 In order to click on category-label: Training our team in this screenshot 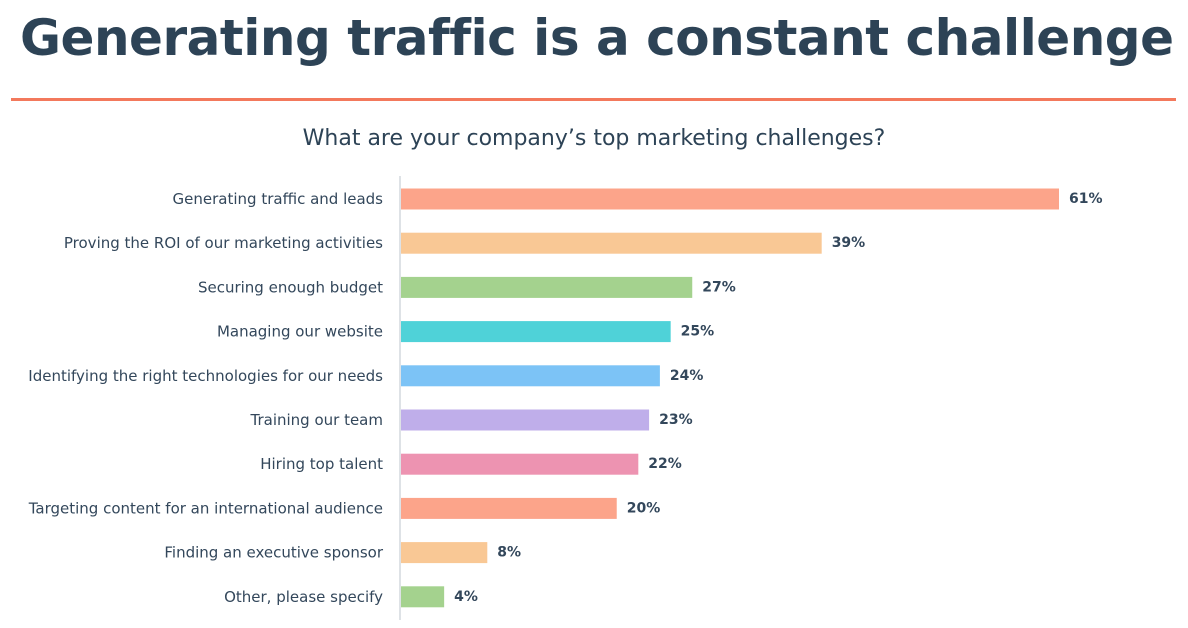, I will do `click(317, 420)`.